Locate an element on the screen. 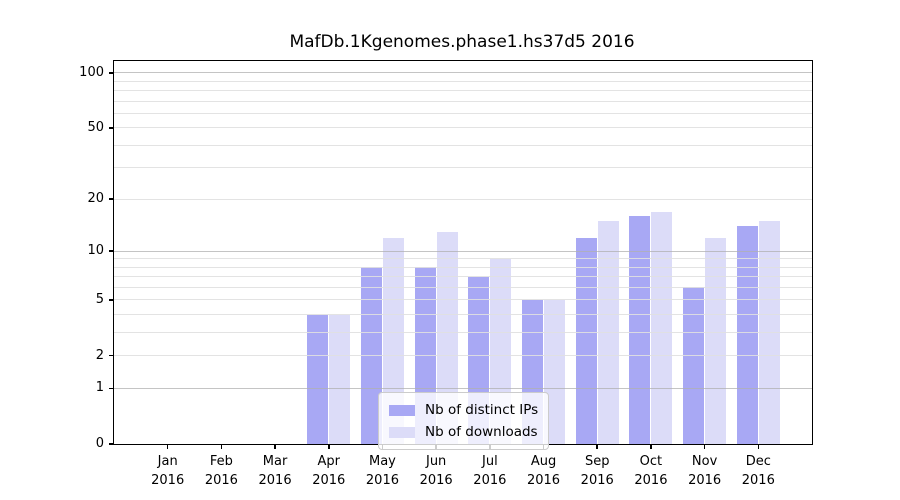 The image size is (900, 500). bar-downloads-apr is located at coordinates (340, 379).